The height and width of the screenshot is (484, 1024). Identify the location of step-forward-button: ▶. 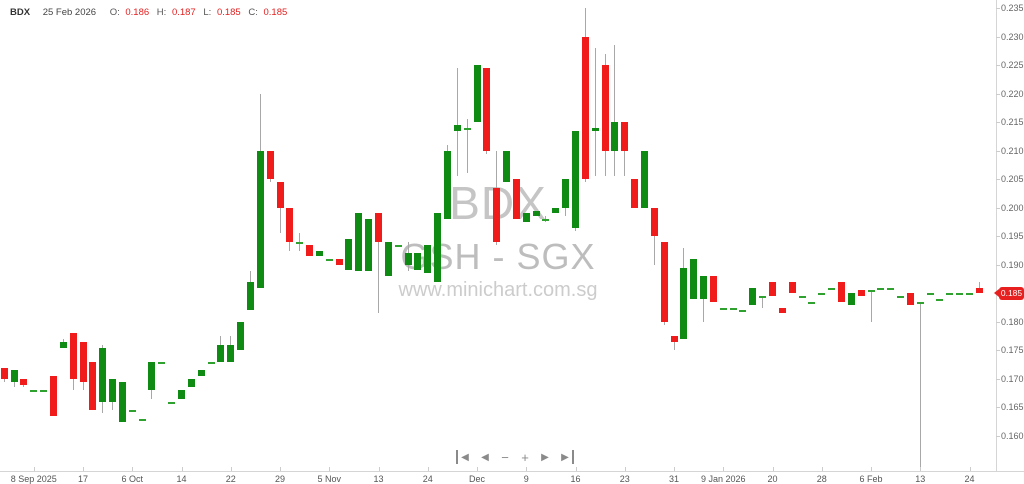
(545, 457).